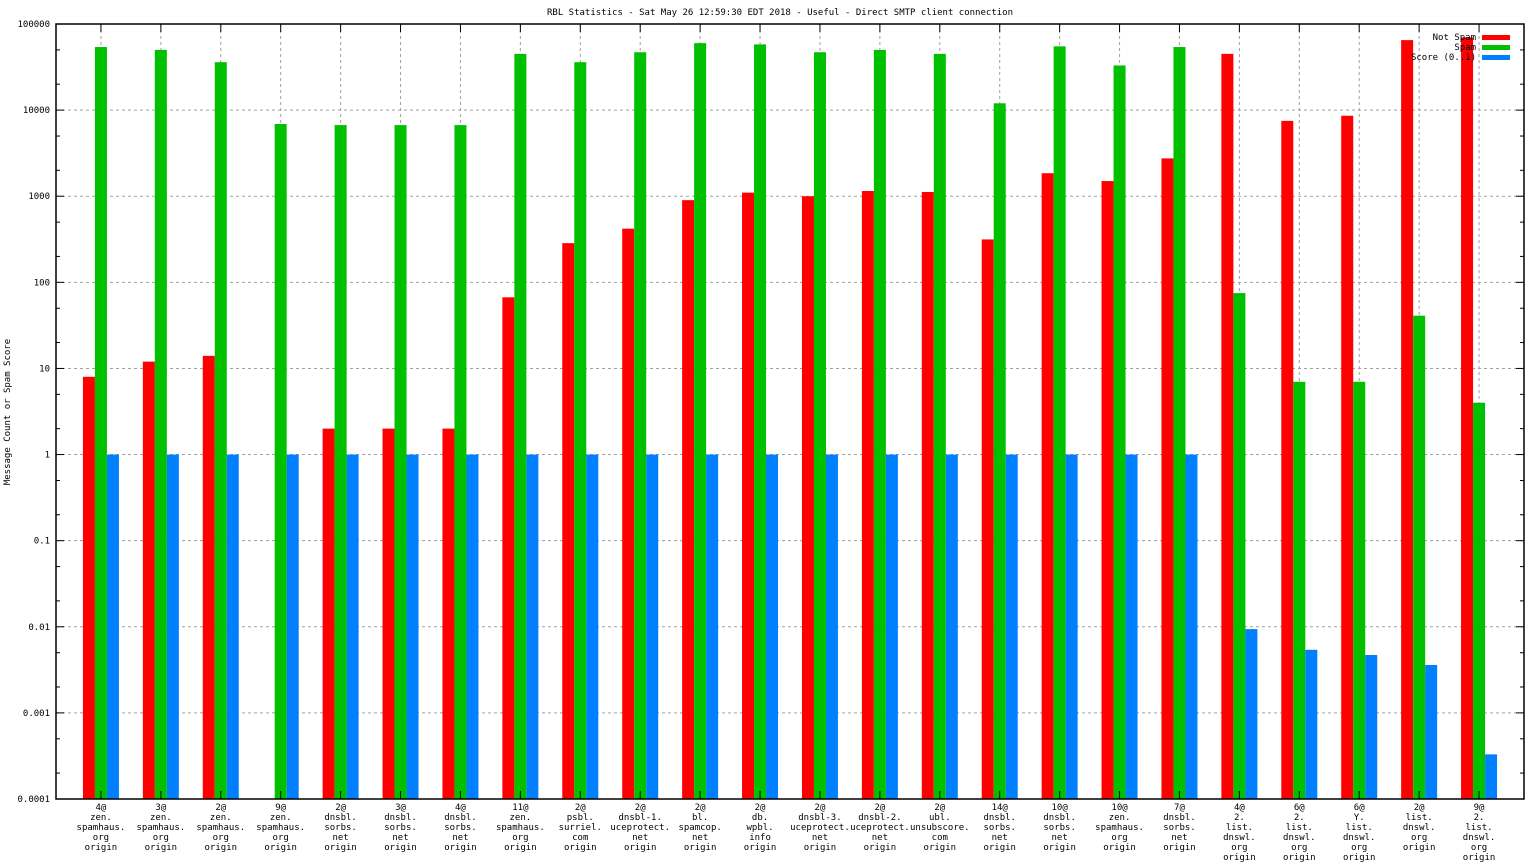  What do you see at coordinates (1419, 828) in the screenshot?
I see `x-tick-label: 2@ list. dnswl. org origin` at bounding box center [1419, 828].